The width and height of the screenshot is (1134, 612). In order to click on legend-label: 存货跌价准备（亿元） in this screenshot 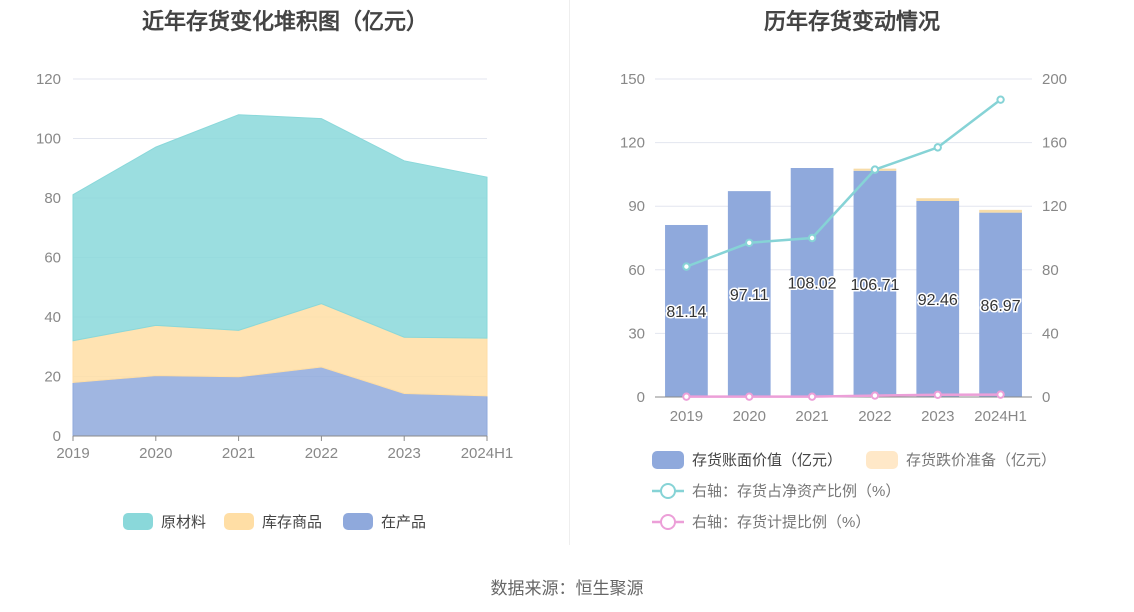, I will do `click(981, 460)`.